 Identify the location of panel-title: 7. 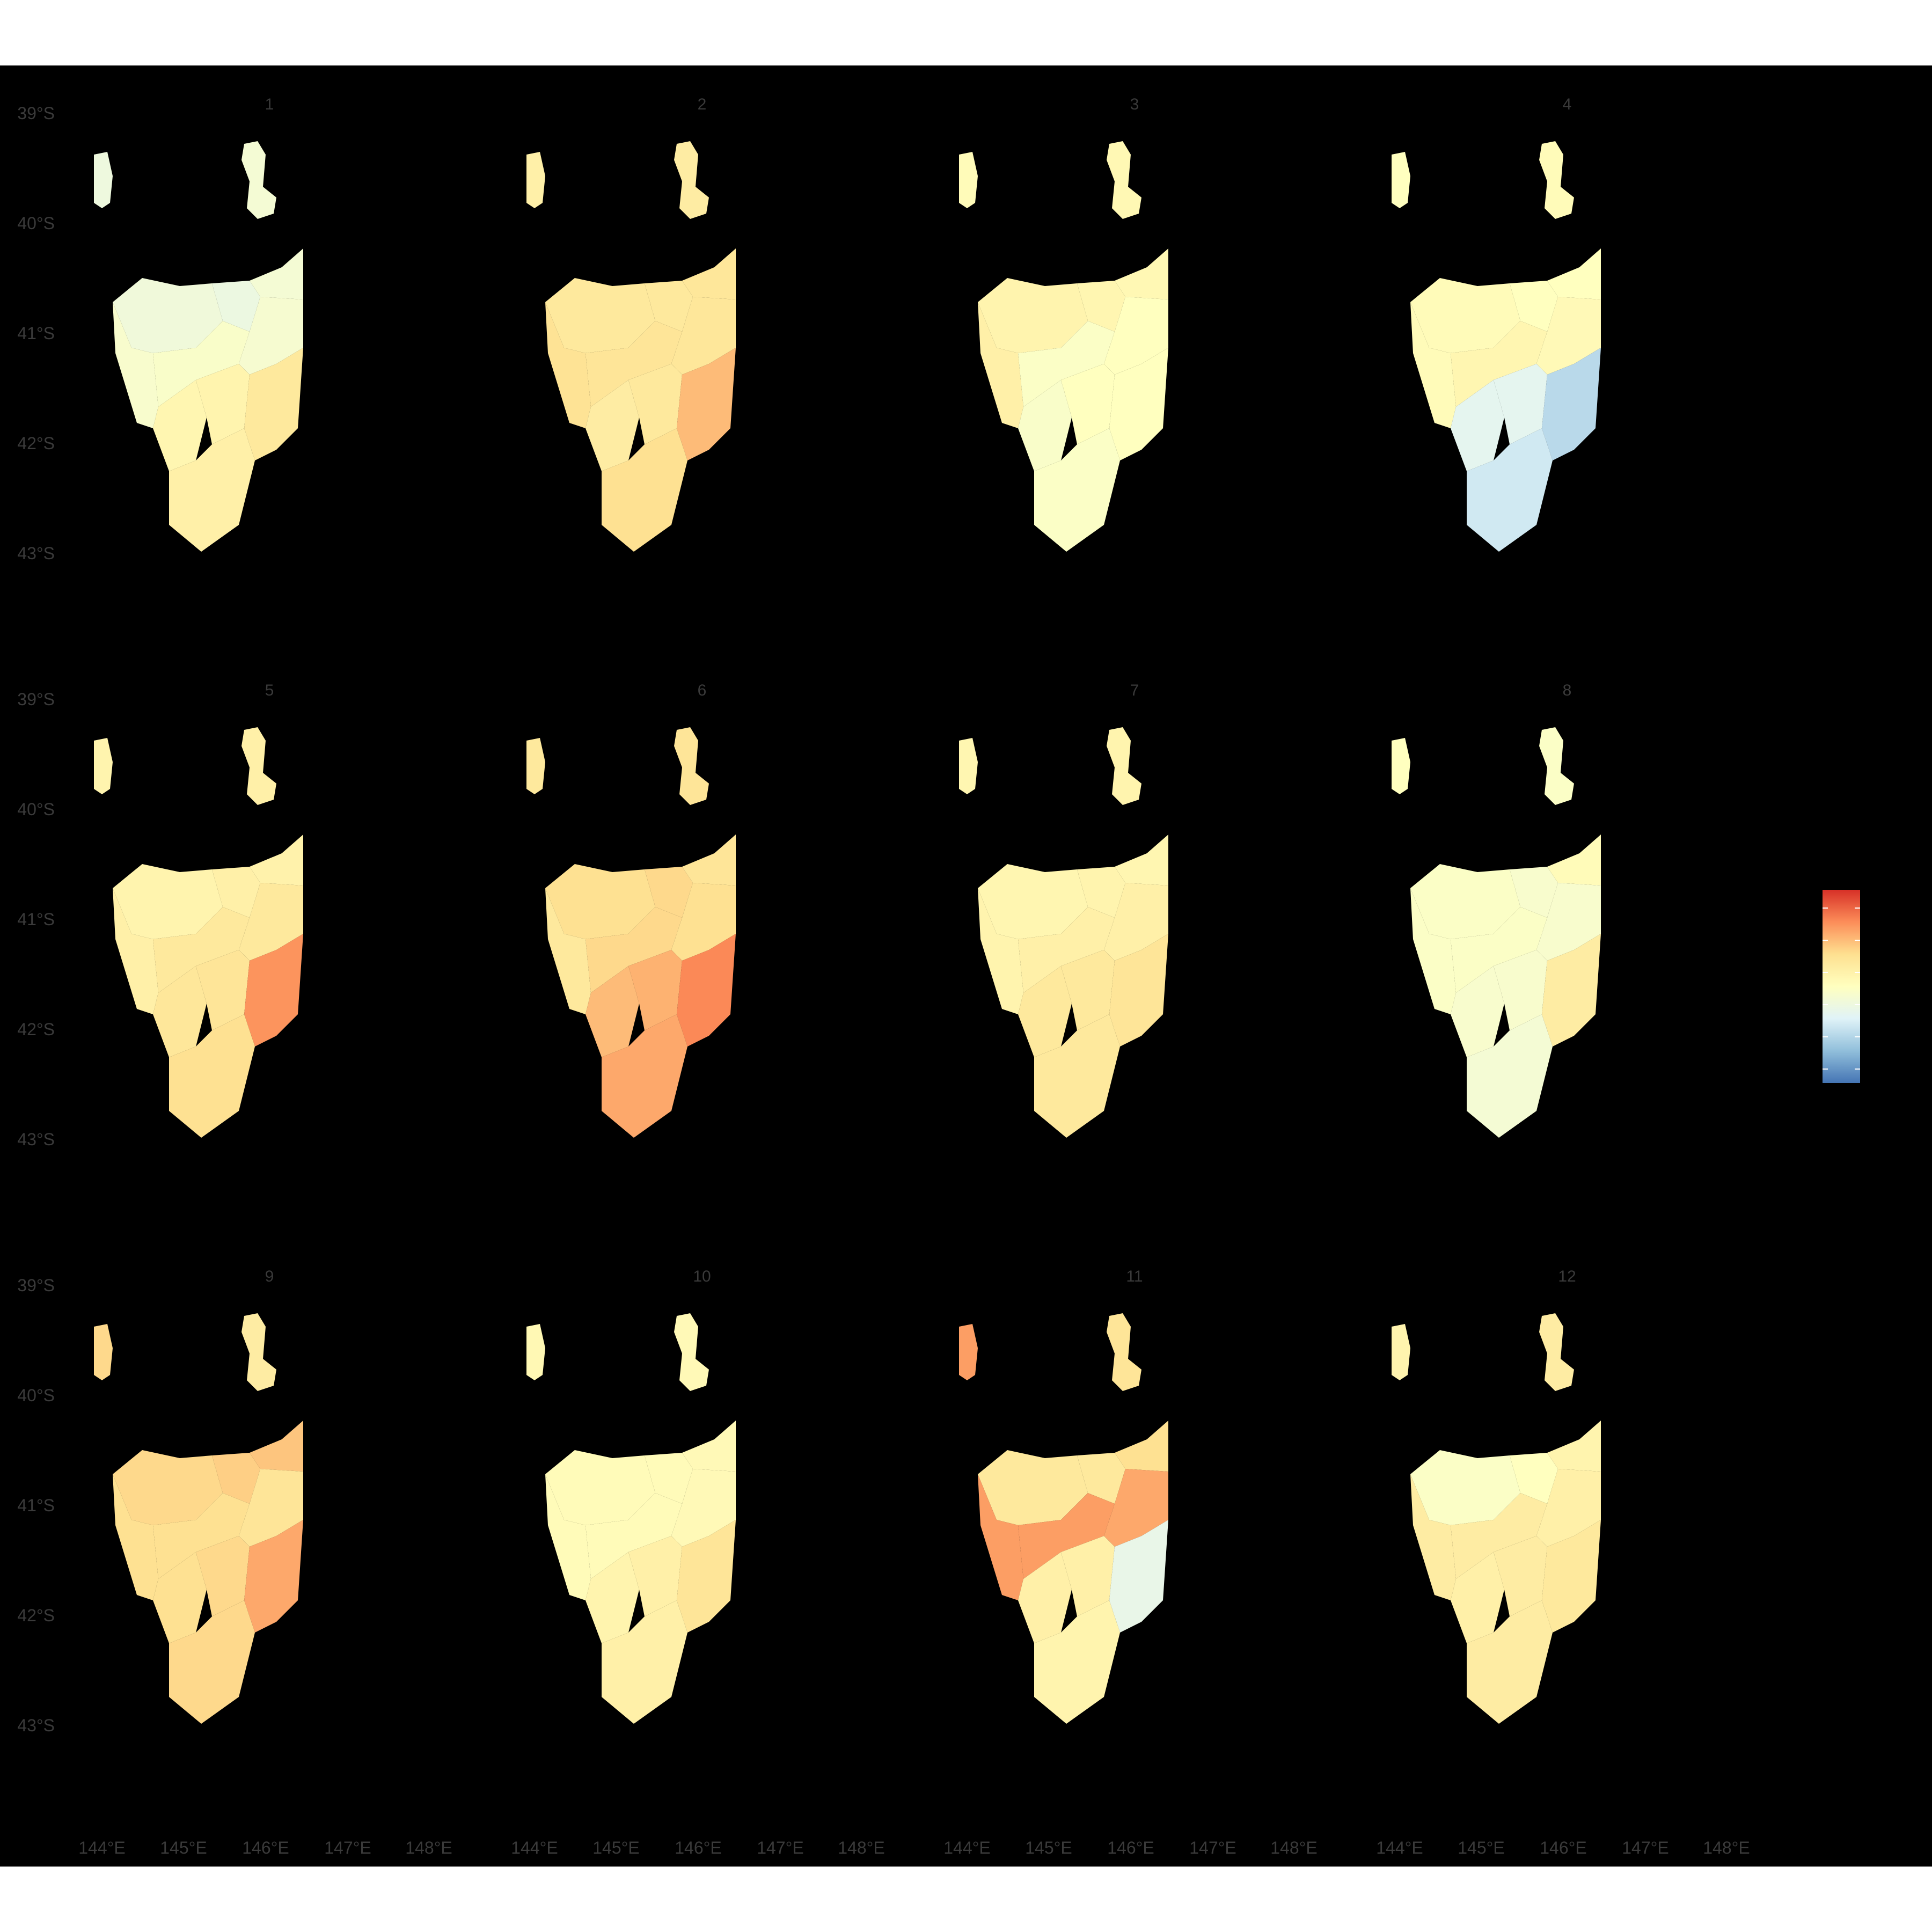
(1134, 690).